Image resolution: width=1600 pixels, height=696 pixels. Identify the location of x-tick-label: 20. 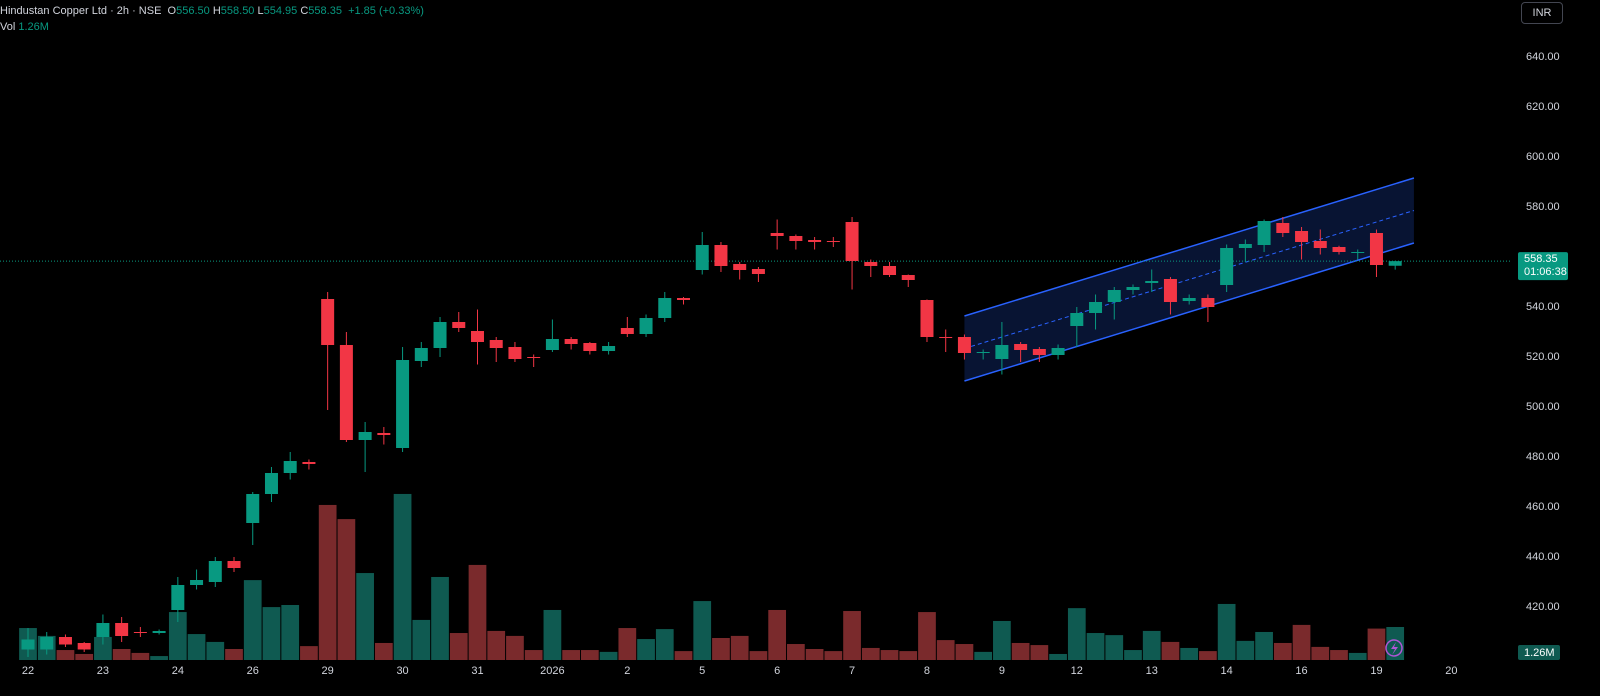
(1451, 671).